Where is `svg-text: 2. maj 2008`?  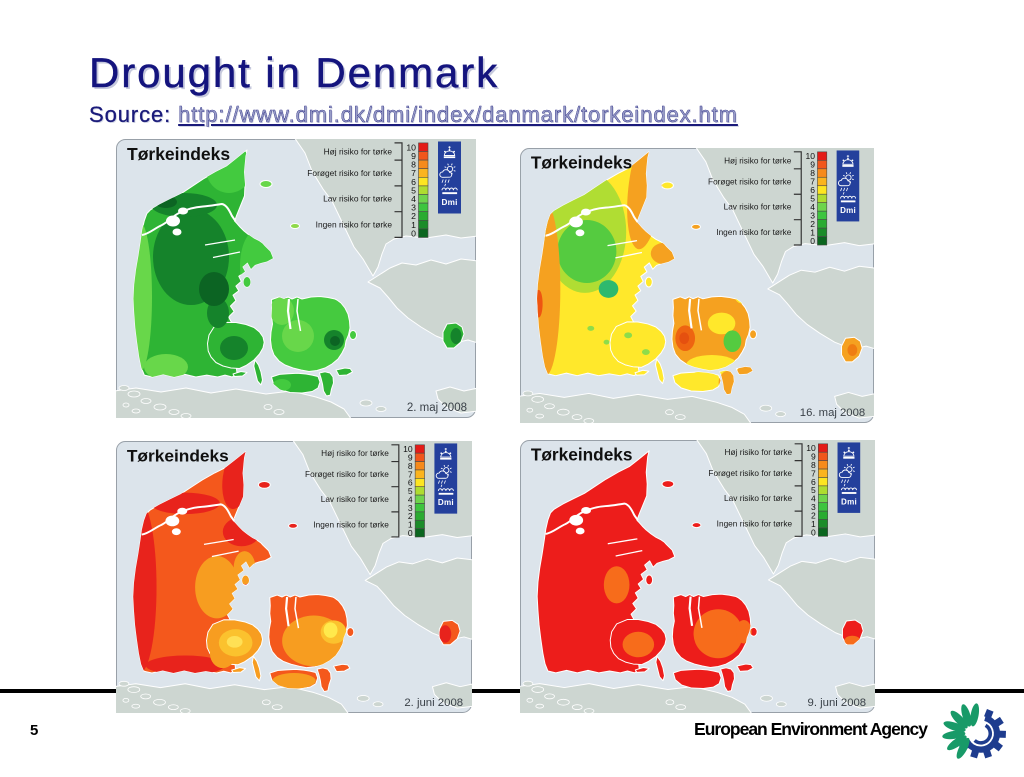
svg-text: 2. maj 2008 is located at coordinates (437, 408).